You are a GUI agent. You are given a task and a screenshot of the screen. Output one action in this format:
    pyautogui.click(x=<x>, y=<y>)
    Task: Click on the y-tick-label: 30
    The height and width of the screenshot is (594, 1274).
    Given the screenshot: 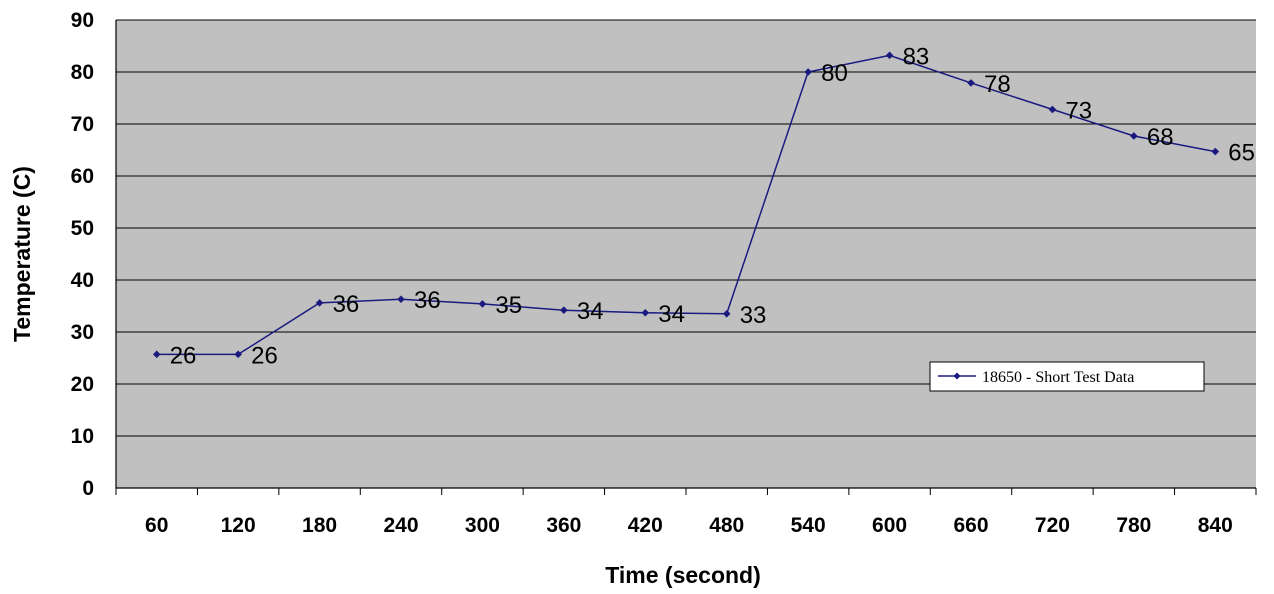 What is the action you would take?
    pyautogui.click(x=82, y=332)
    